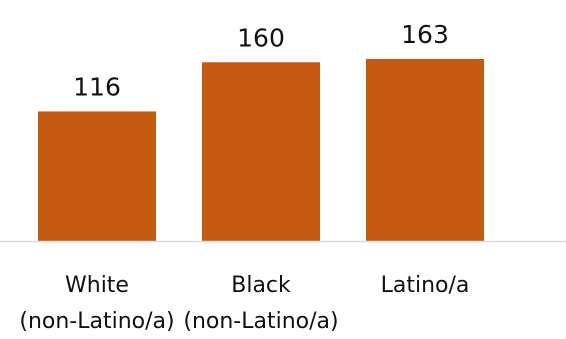 The height and width of the screenshot is (339, 566). What do you see at coordinates (97, 285) in the screenshot?
I see `x-tick-label-0-line-0: White` at bounding box center [97, 285].